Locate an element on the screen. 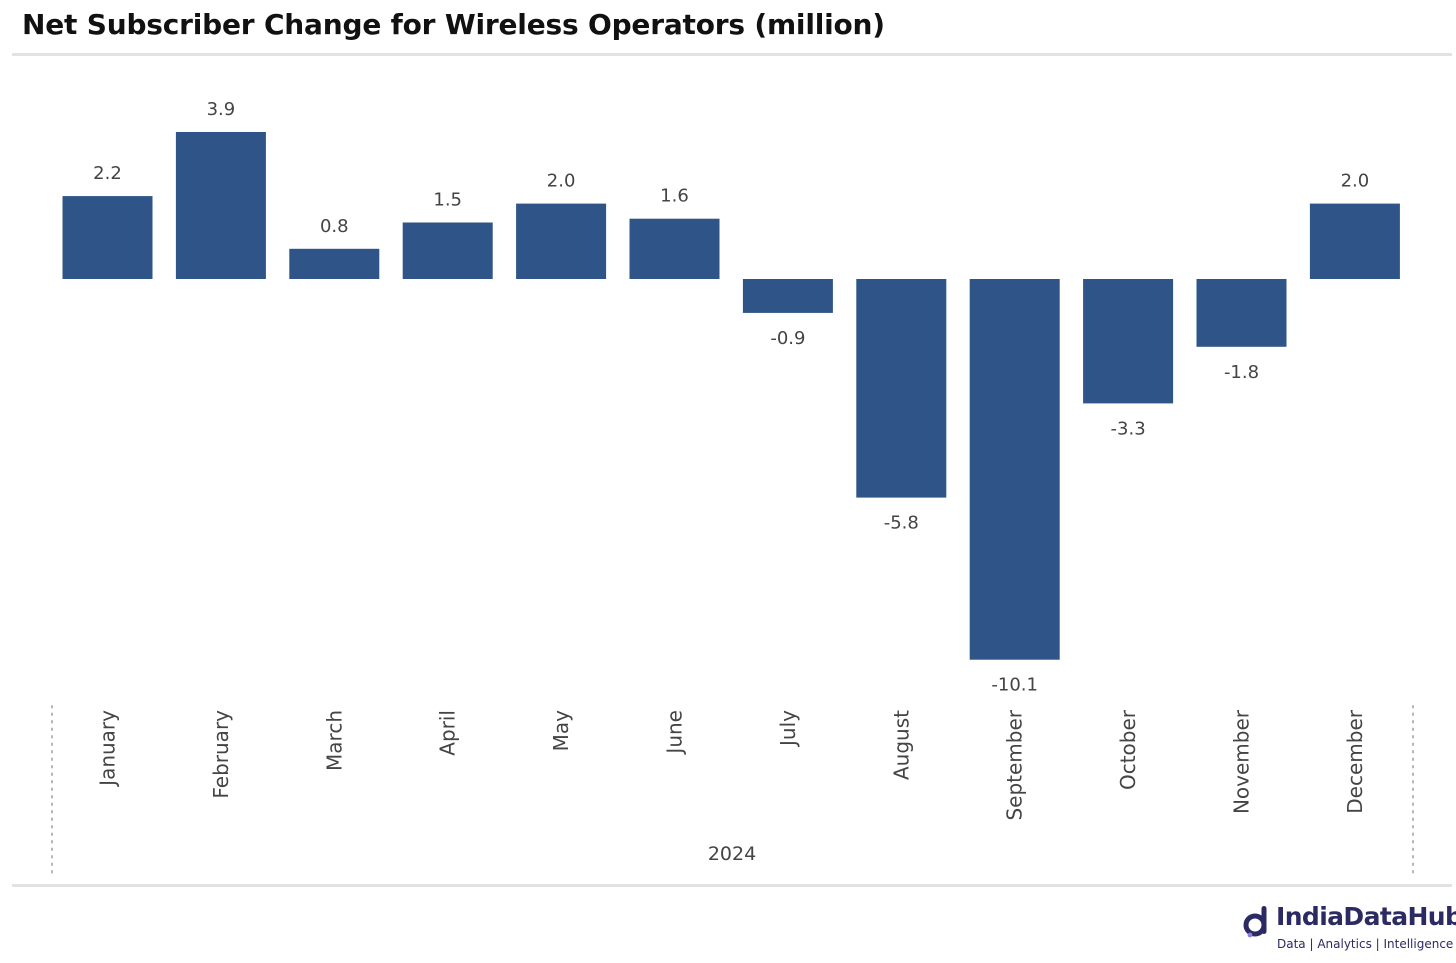  x-tick-label-june: June is located at coordinates (675, 733).